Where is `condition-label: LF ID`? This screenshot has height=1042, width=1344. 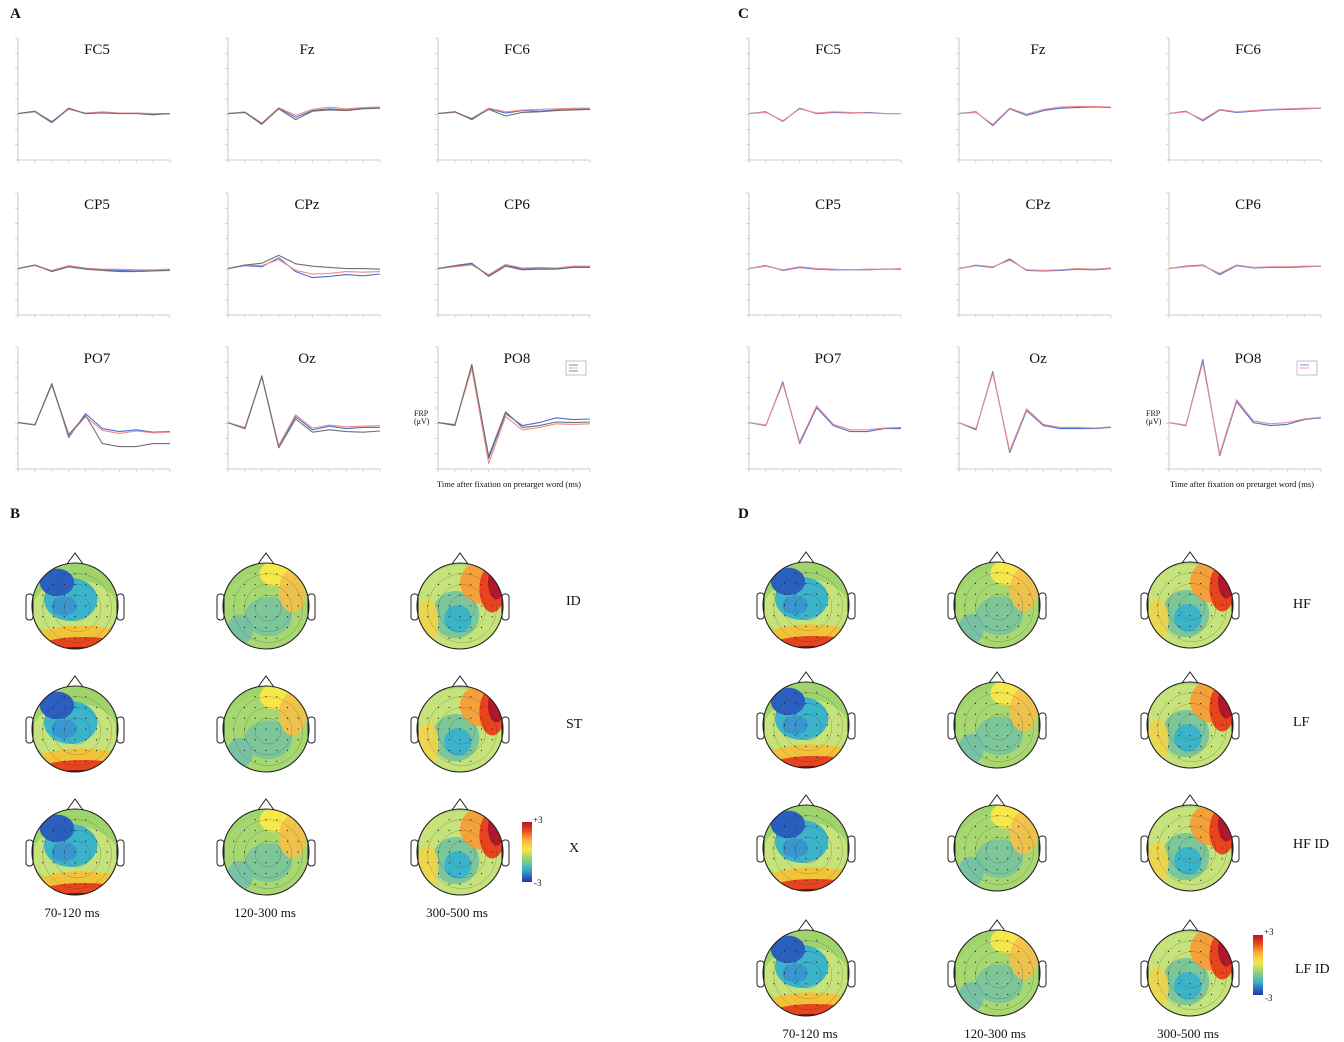
condition-label: LF ID is located at coordinates (1312, 969).